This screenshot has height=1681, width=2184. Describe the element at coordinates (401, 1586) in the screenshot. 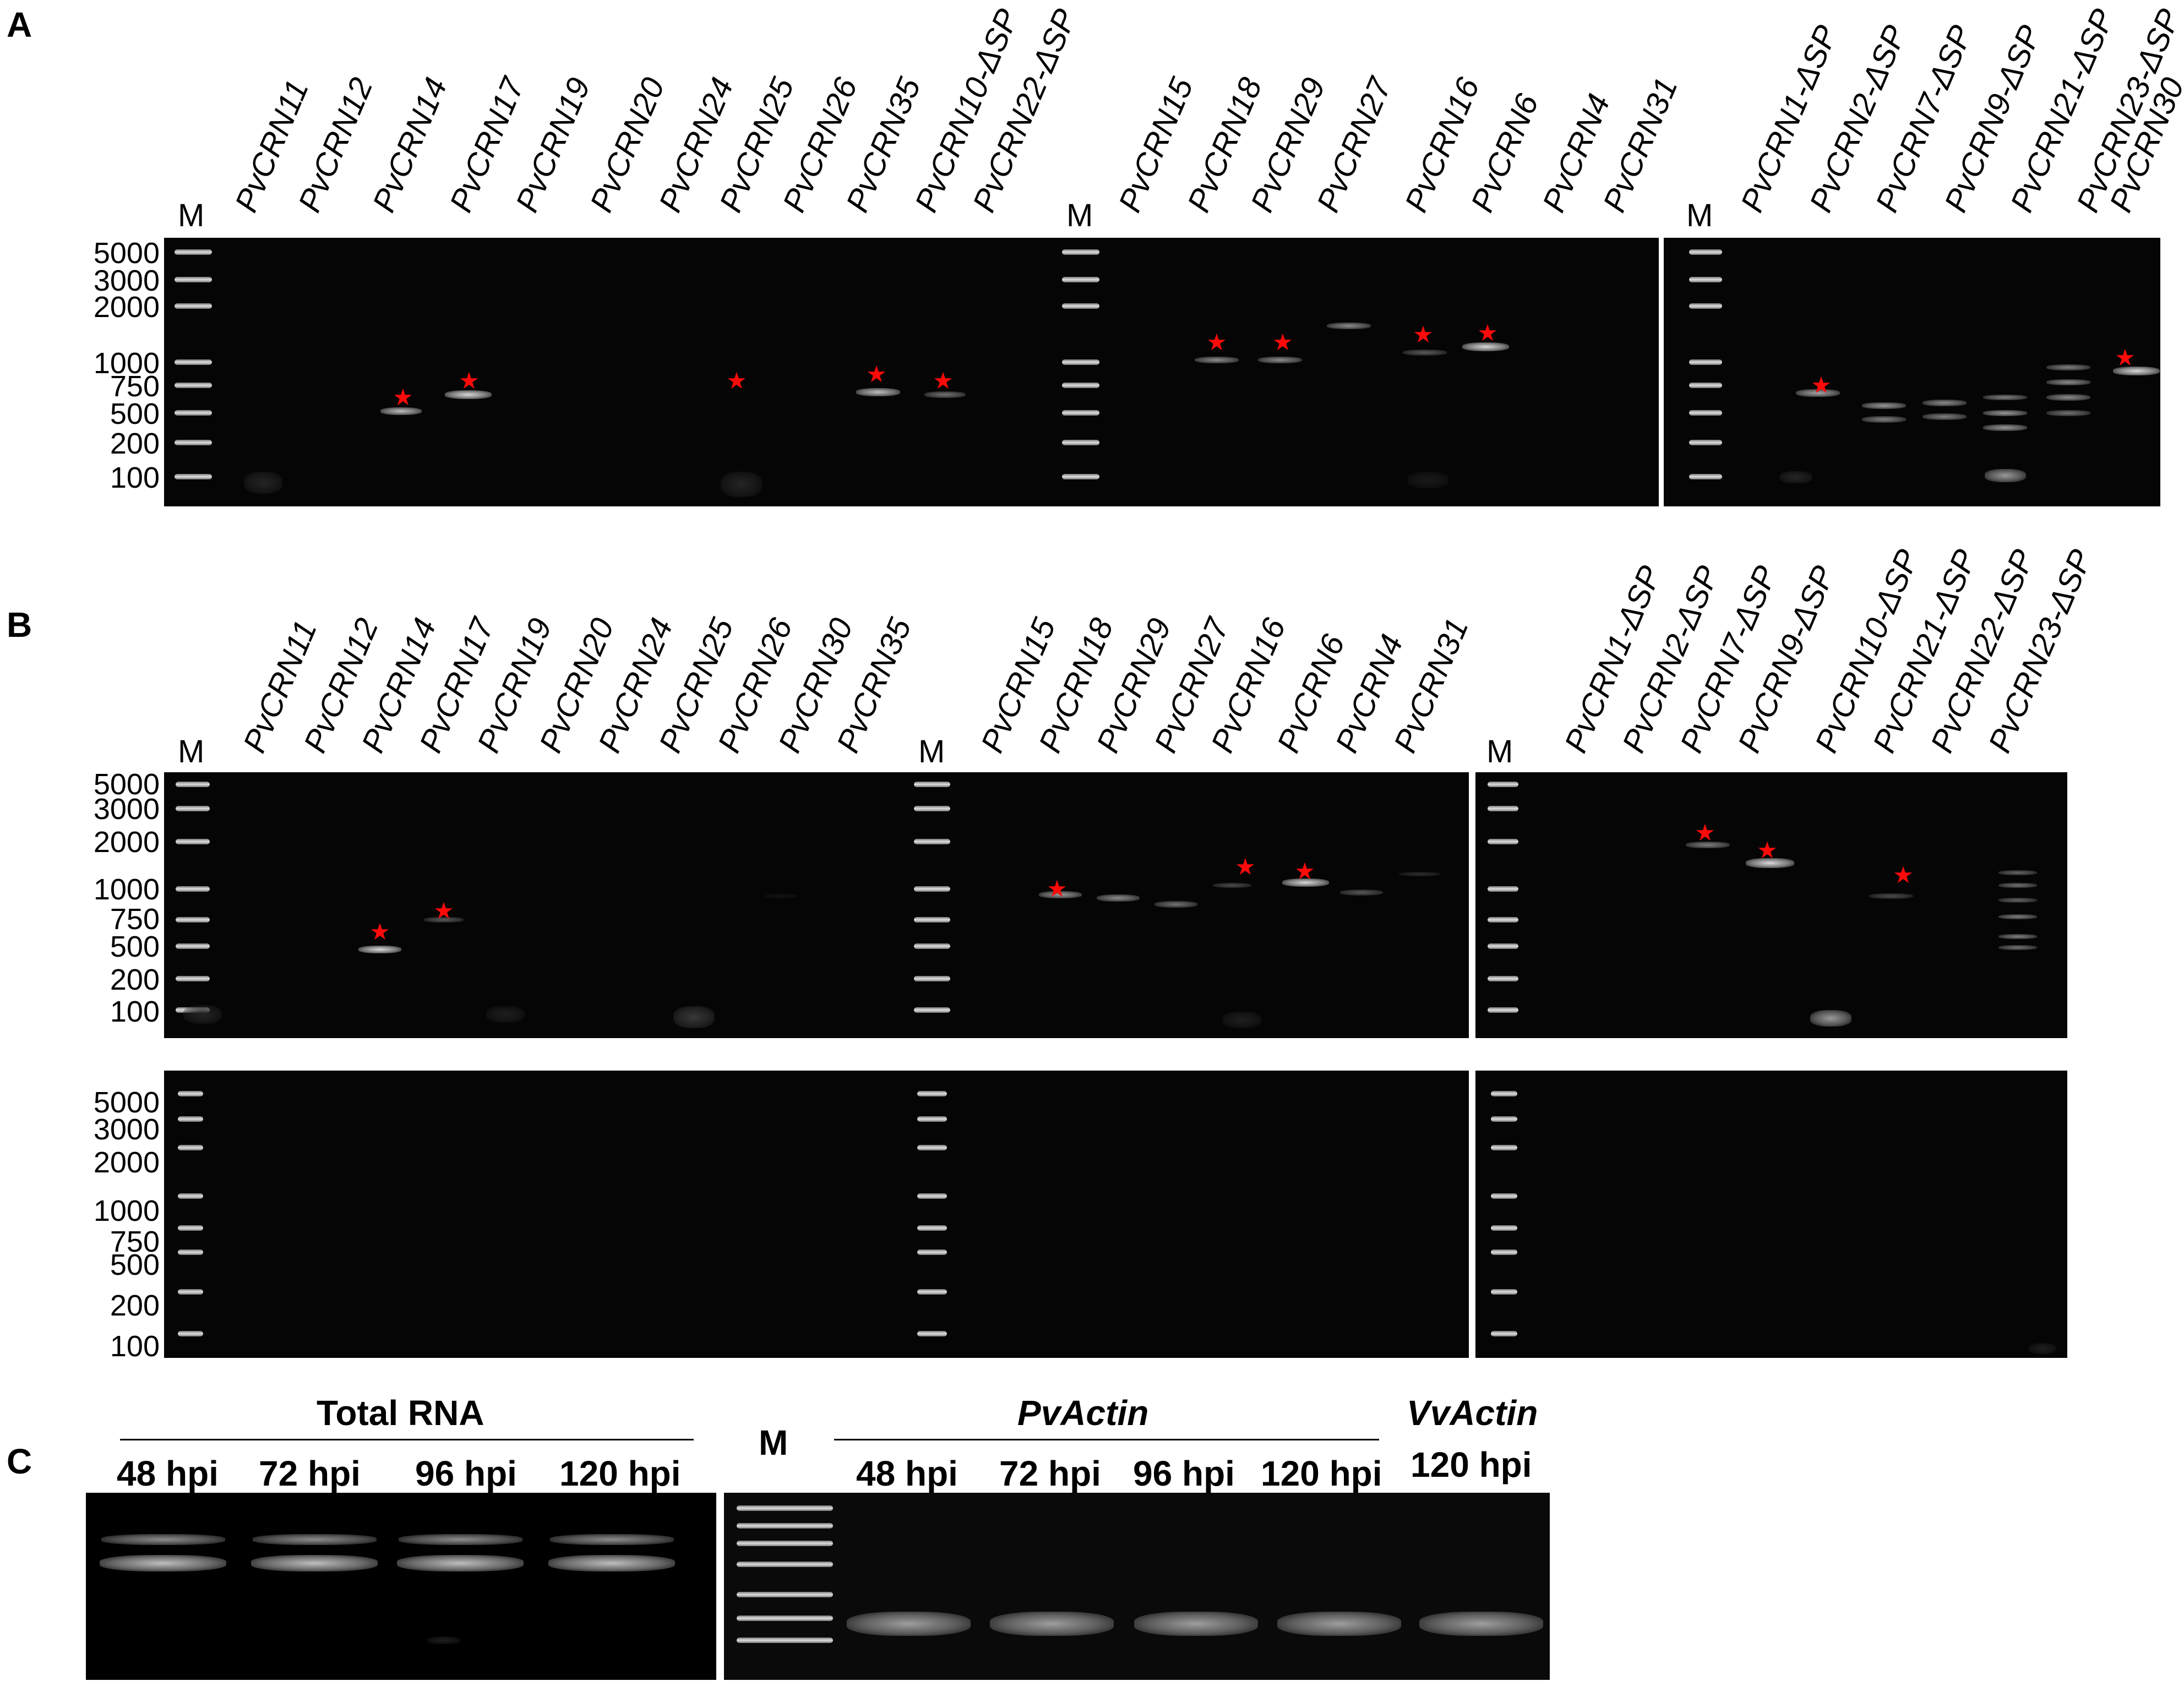

I see `total-rna-gel` at that location.